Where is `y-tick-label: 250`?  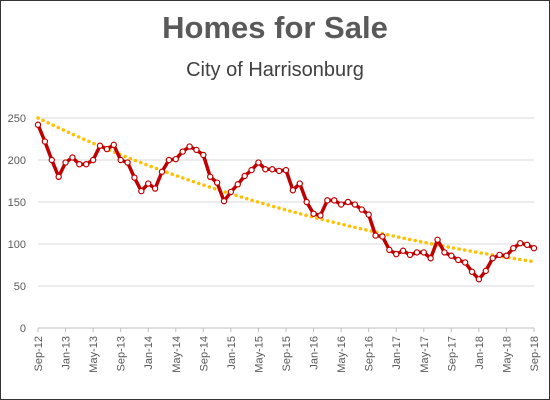
y-tick-label: 250 is located at coordinates (17, 119).